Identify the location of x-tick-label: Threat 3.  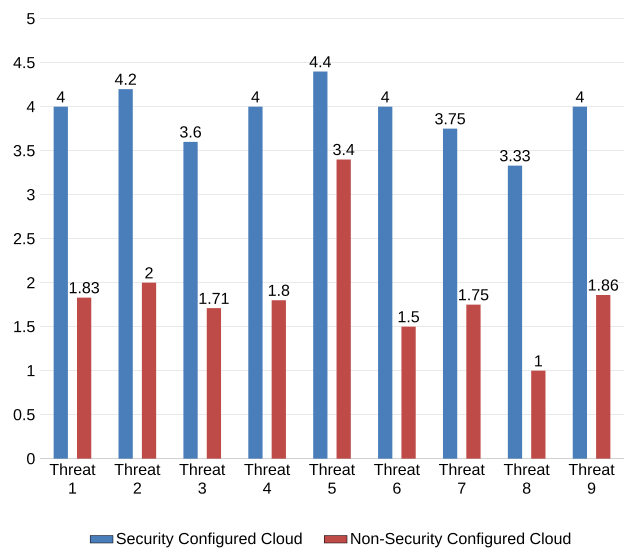
(202, 478).